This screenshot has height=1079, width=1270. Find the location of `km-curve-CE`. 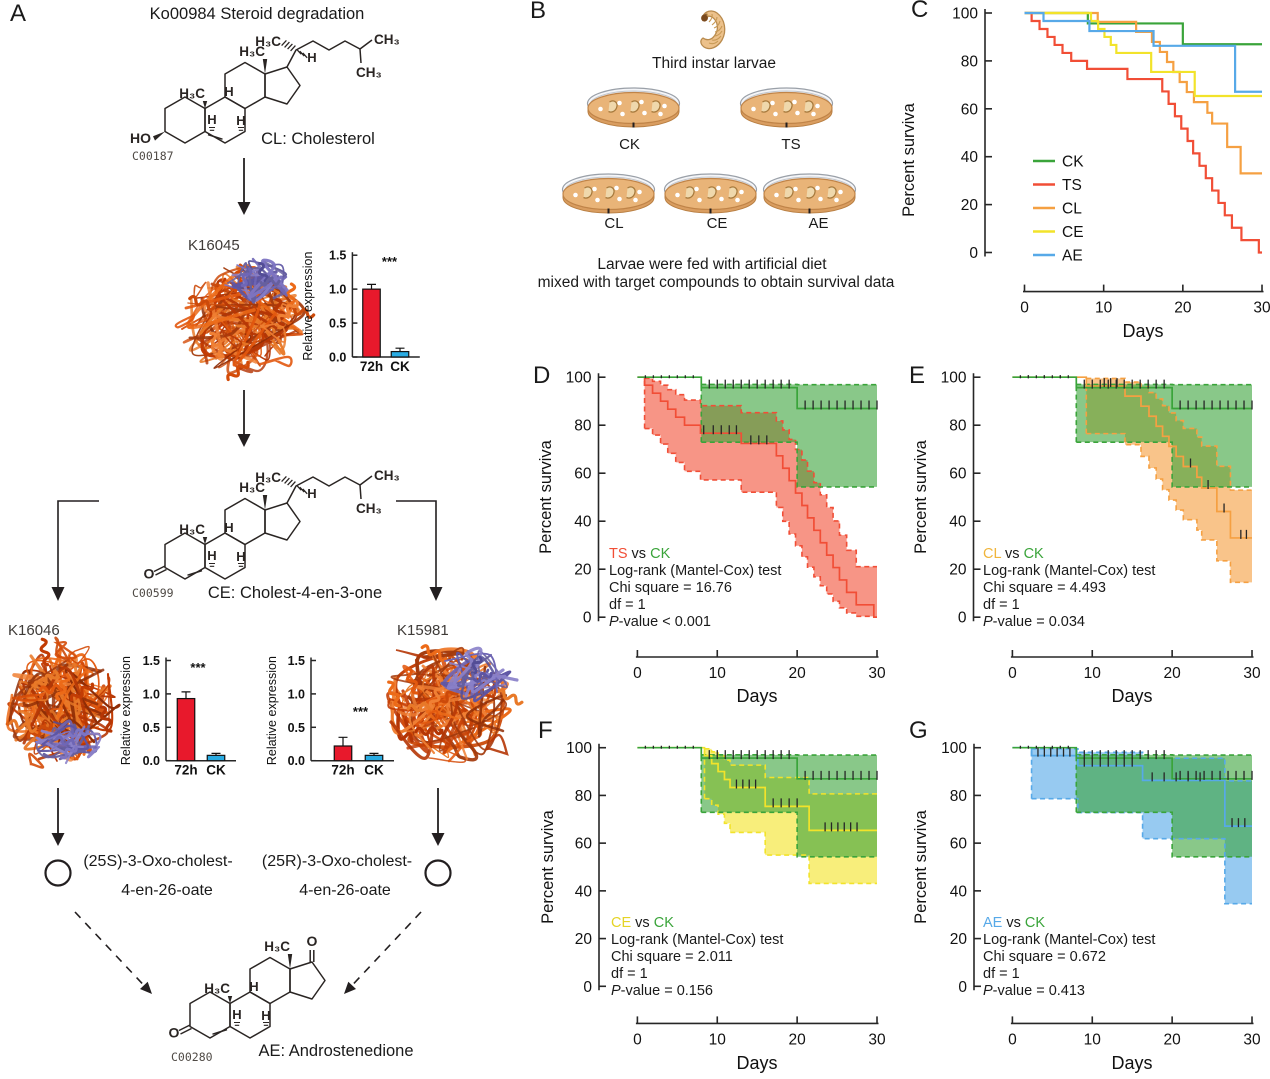

km-curve-CE is located at coordinates (1143, 54).